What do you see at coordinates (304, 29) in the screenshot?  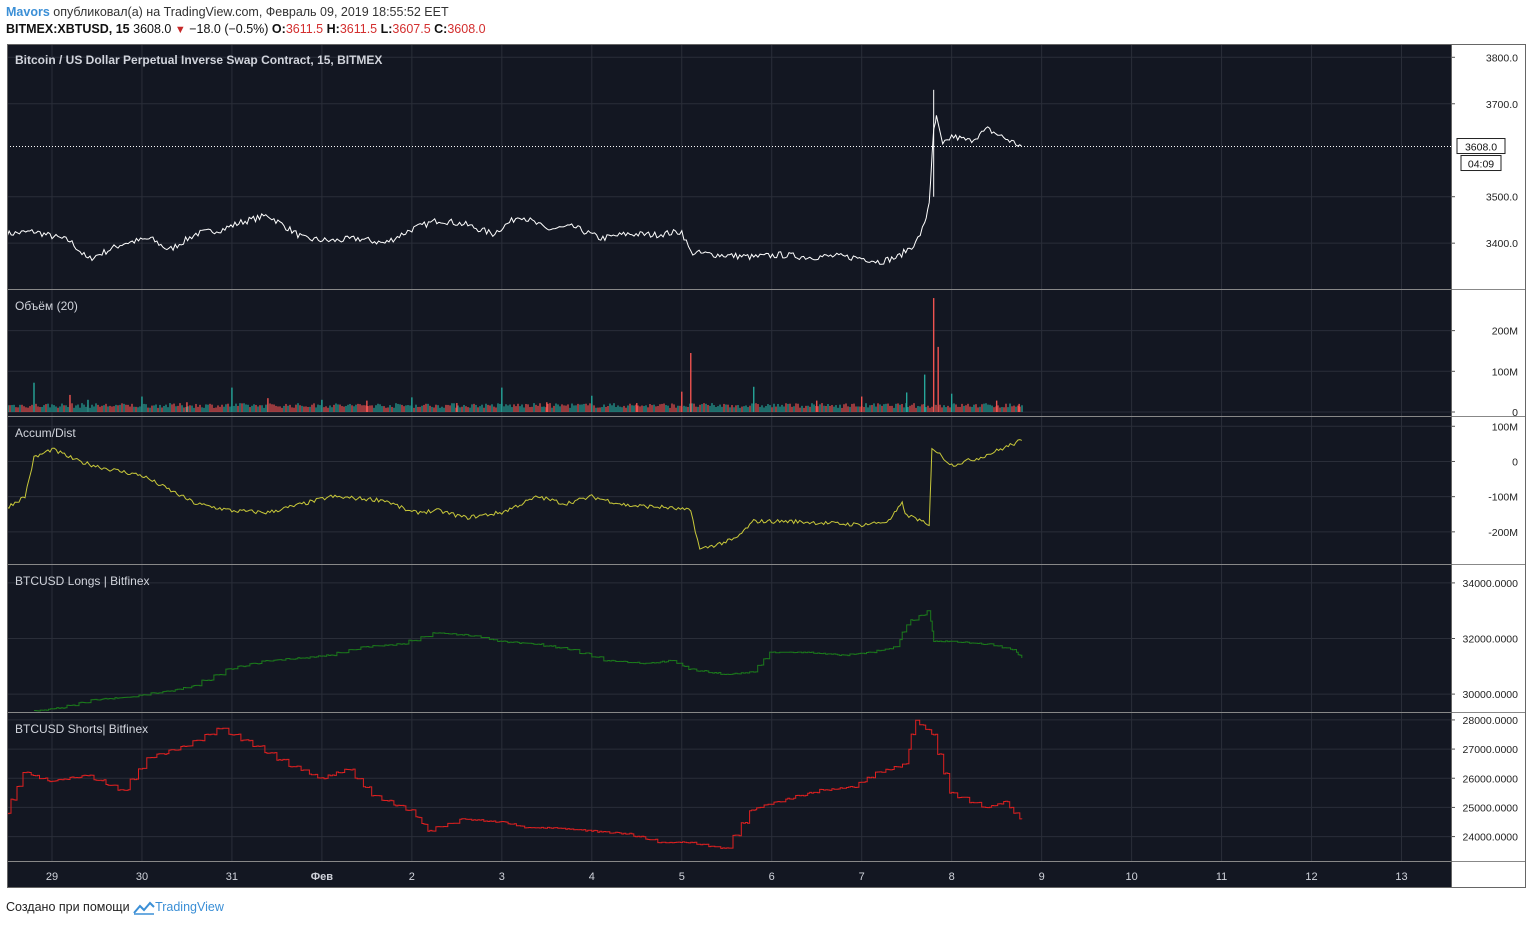 I see `open-value: 3611.5` at bounding box center [304, 29].